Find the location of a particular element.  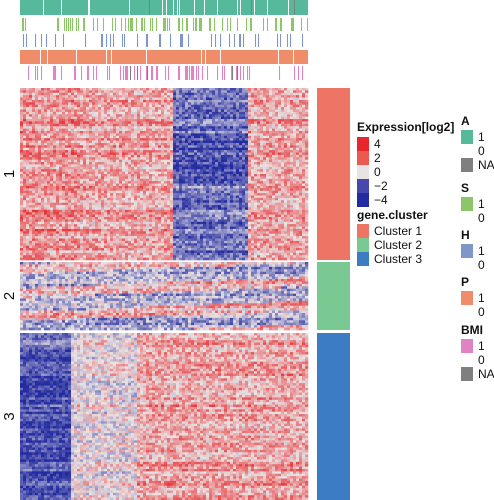

annotation-legend-p: P10 is located at coordinates (473, 297).